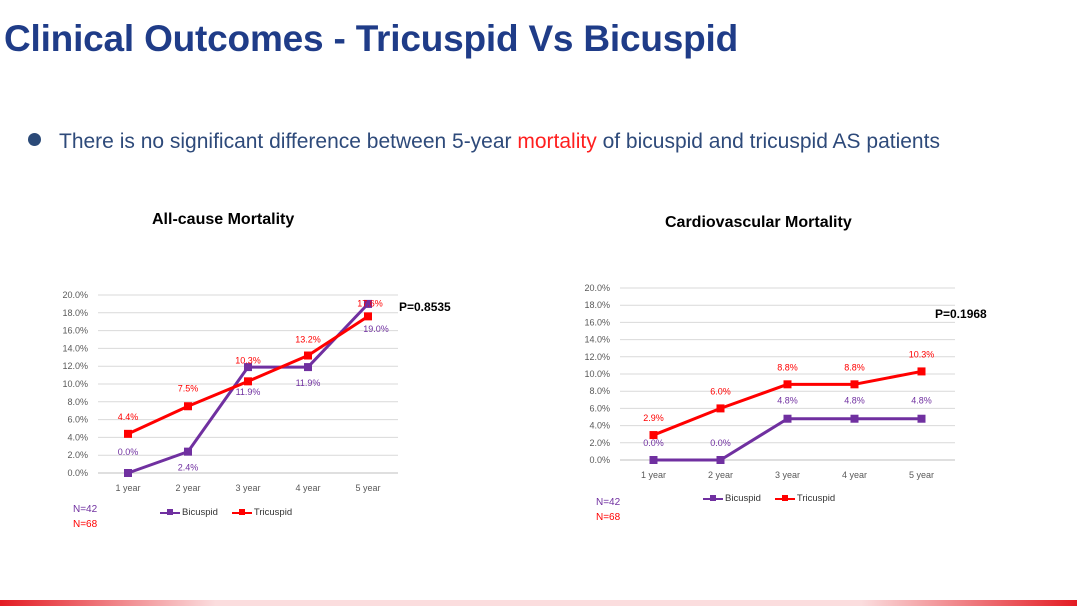 The height and width of the screenshot is (606, 1077). I want to click on chart-2-x-tick-label: 2 year, so click(720, 475).